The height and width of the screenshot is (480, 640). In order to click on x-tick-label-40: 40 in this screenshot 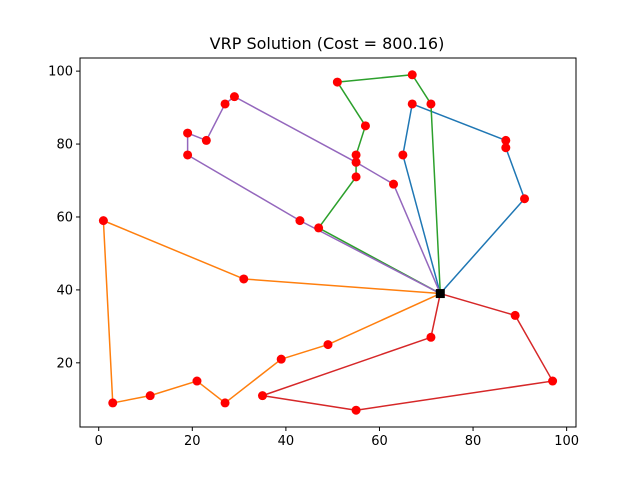, I will do `click(286, 441)`.